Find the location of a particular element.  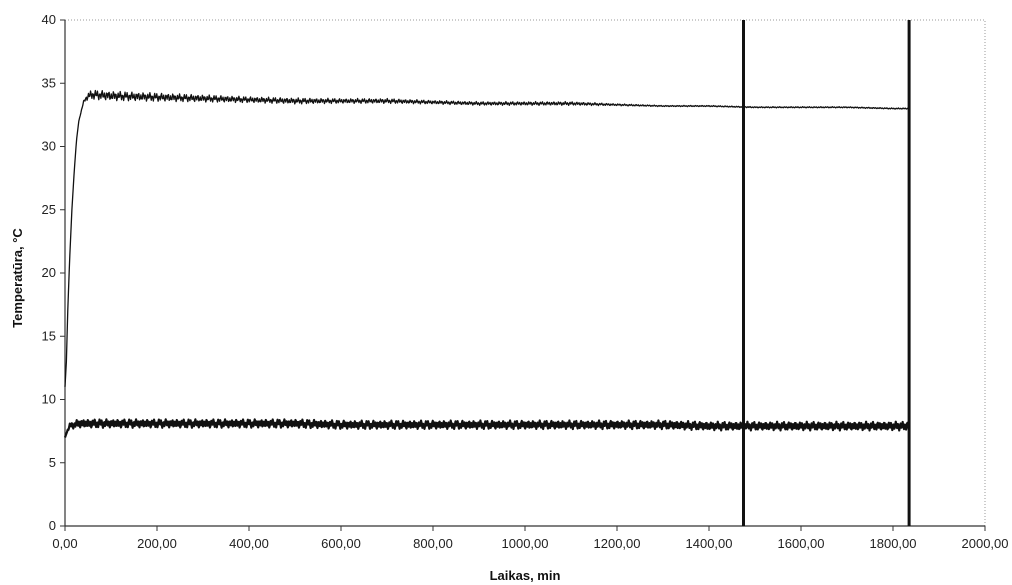

x-tick-label: 400,00 is located at coordinates (249, 543).